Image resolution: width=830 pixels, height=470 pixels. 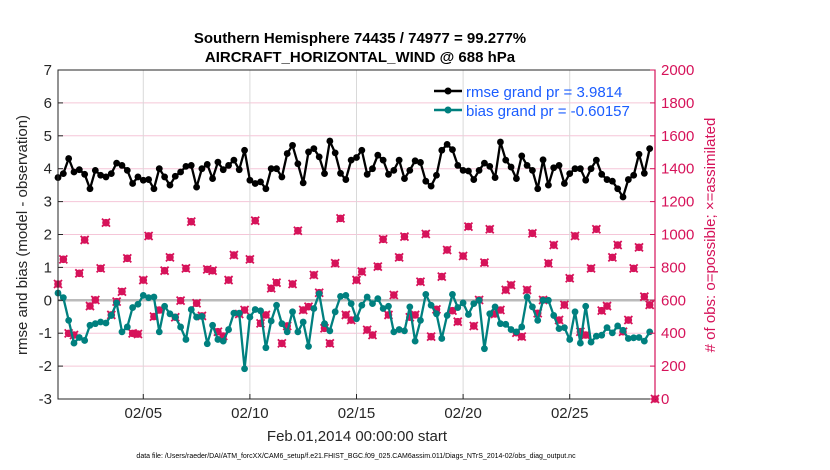 I want to click on x-tick-label: 02/15, so click(x=357, y=413).